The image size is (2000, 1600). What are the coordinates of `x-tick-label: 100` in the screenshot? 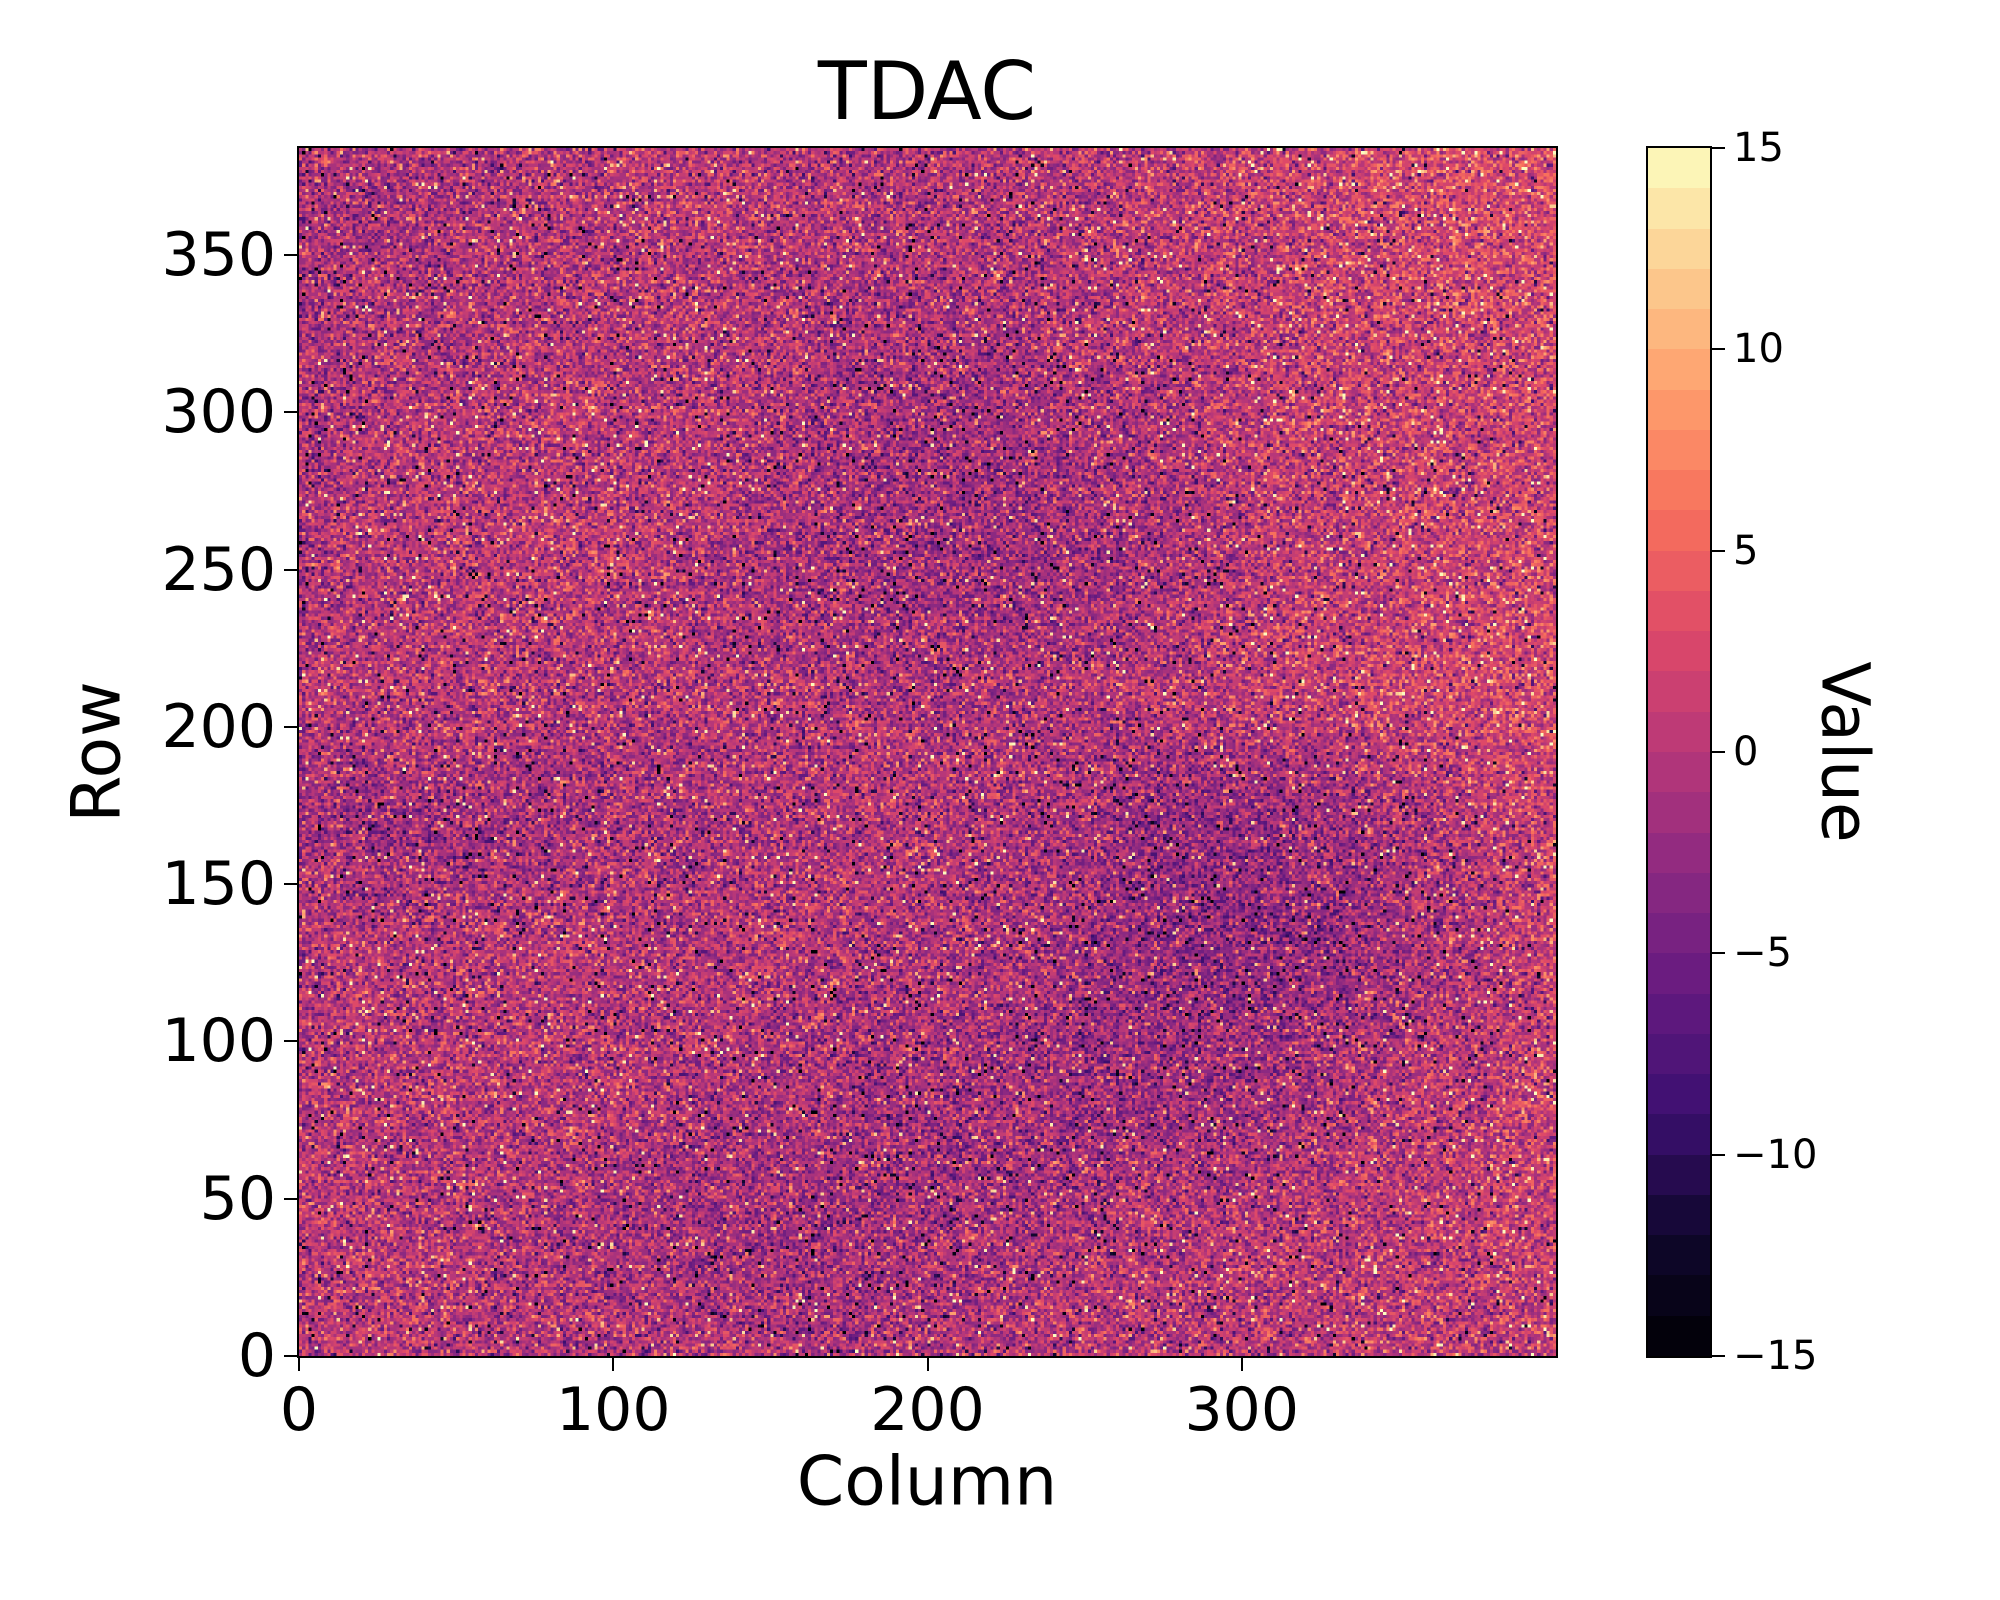 It's located at (613, 1410).